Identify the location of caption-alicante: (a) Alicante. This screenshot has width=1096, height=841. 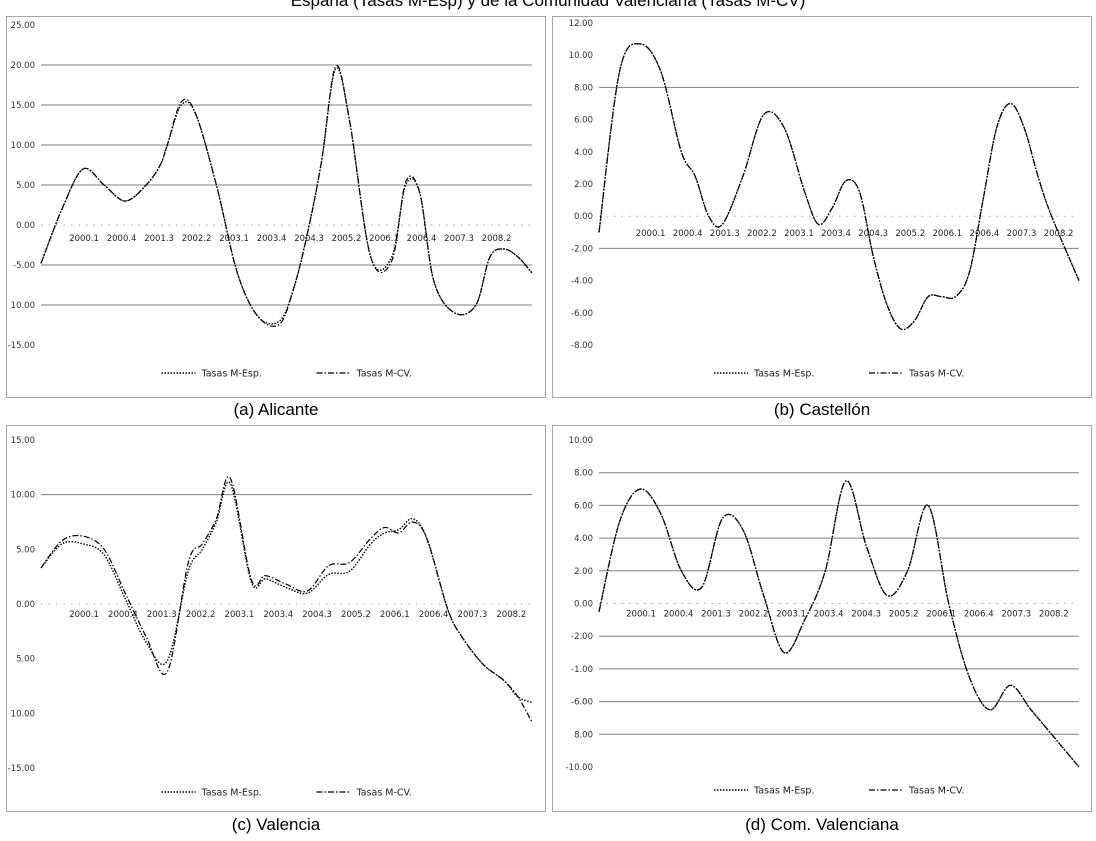
(276, 409).